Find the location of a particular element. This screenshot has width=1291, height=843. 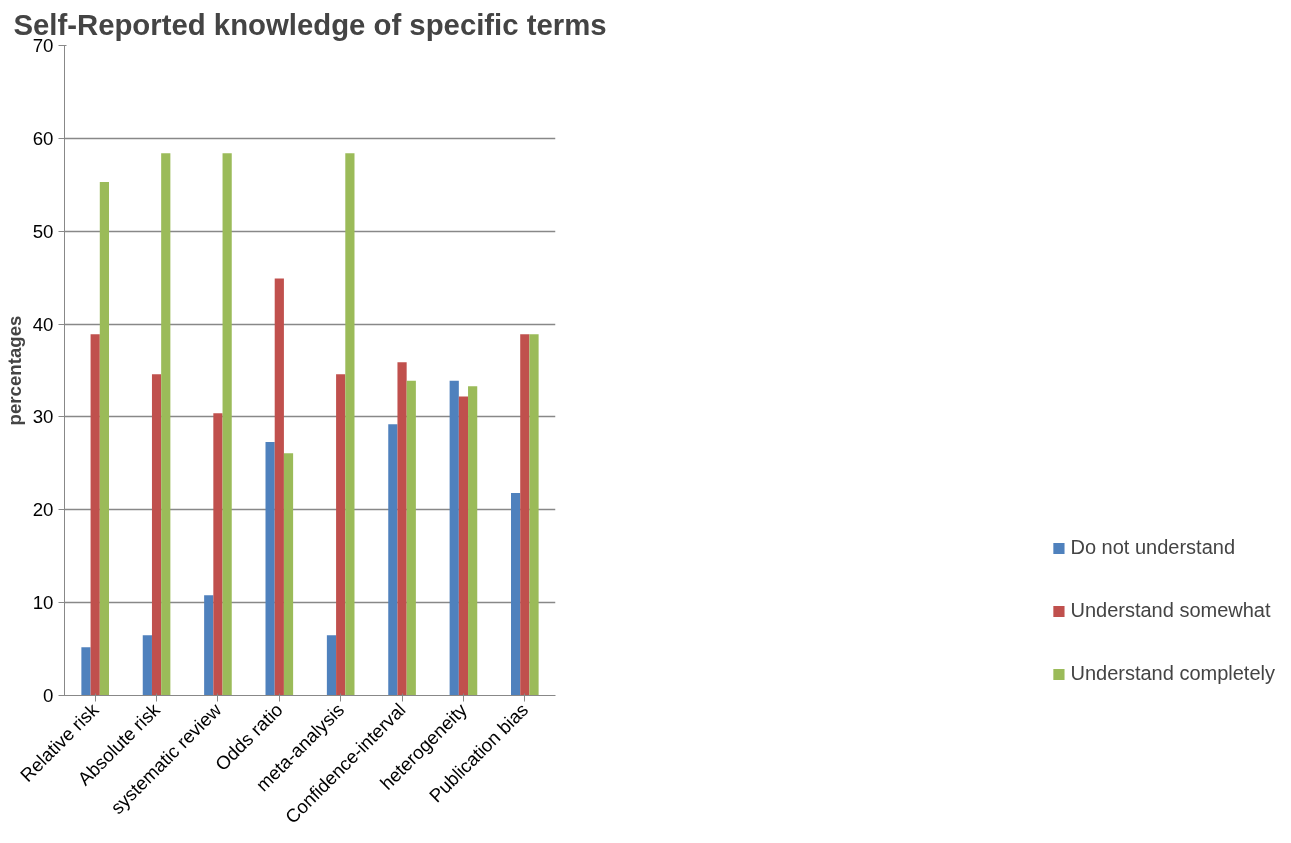

legend-label: Understand completely is located at coordinates (1172, 673).